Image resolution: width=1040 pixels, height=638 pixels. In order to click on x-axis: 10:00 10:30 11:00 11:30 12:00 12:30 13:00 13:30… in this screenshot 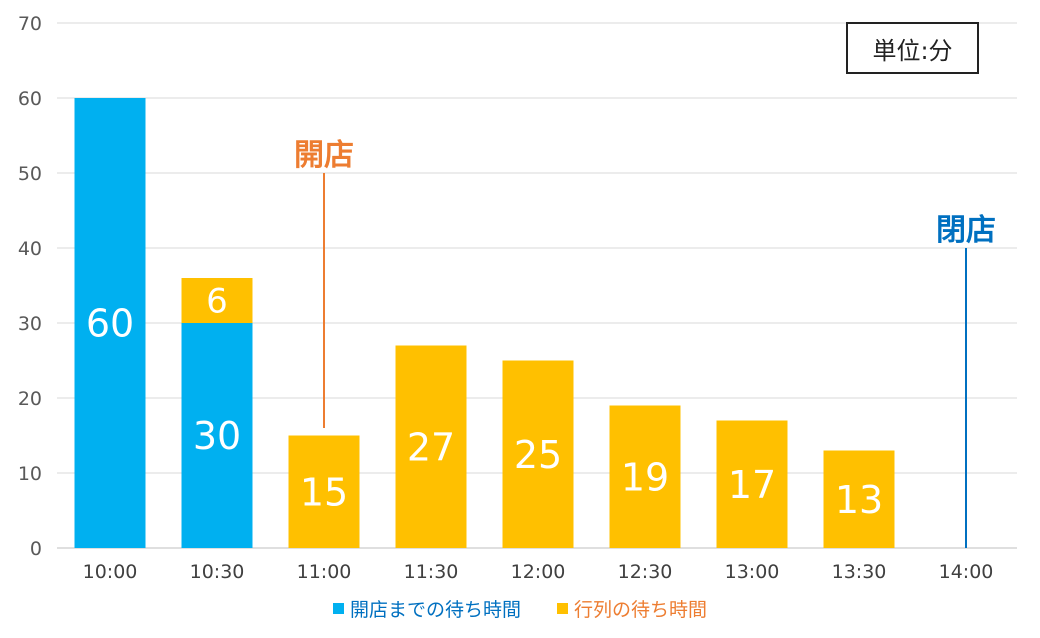, I will do `click(538, 572)`.